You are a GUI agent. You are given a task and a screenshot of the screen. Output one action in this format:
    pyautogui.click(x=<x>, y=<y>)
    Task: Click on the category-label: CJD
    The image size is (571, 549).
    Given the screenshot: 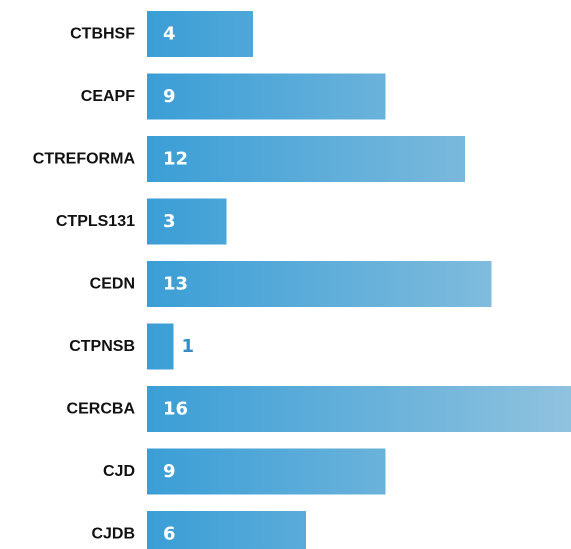 What is the action you would take?
    pyautogui.click(x=119, y=471)
    